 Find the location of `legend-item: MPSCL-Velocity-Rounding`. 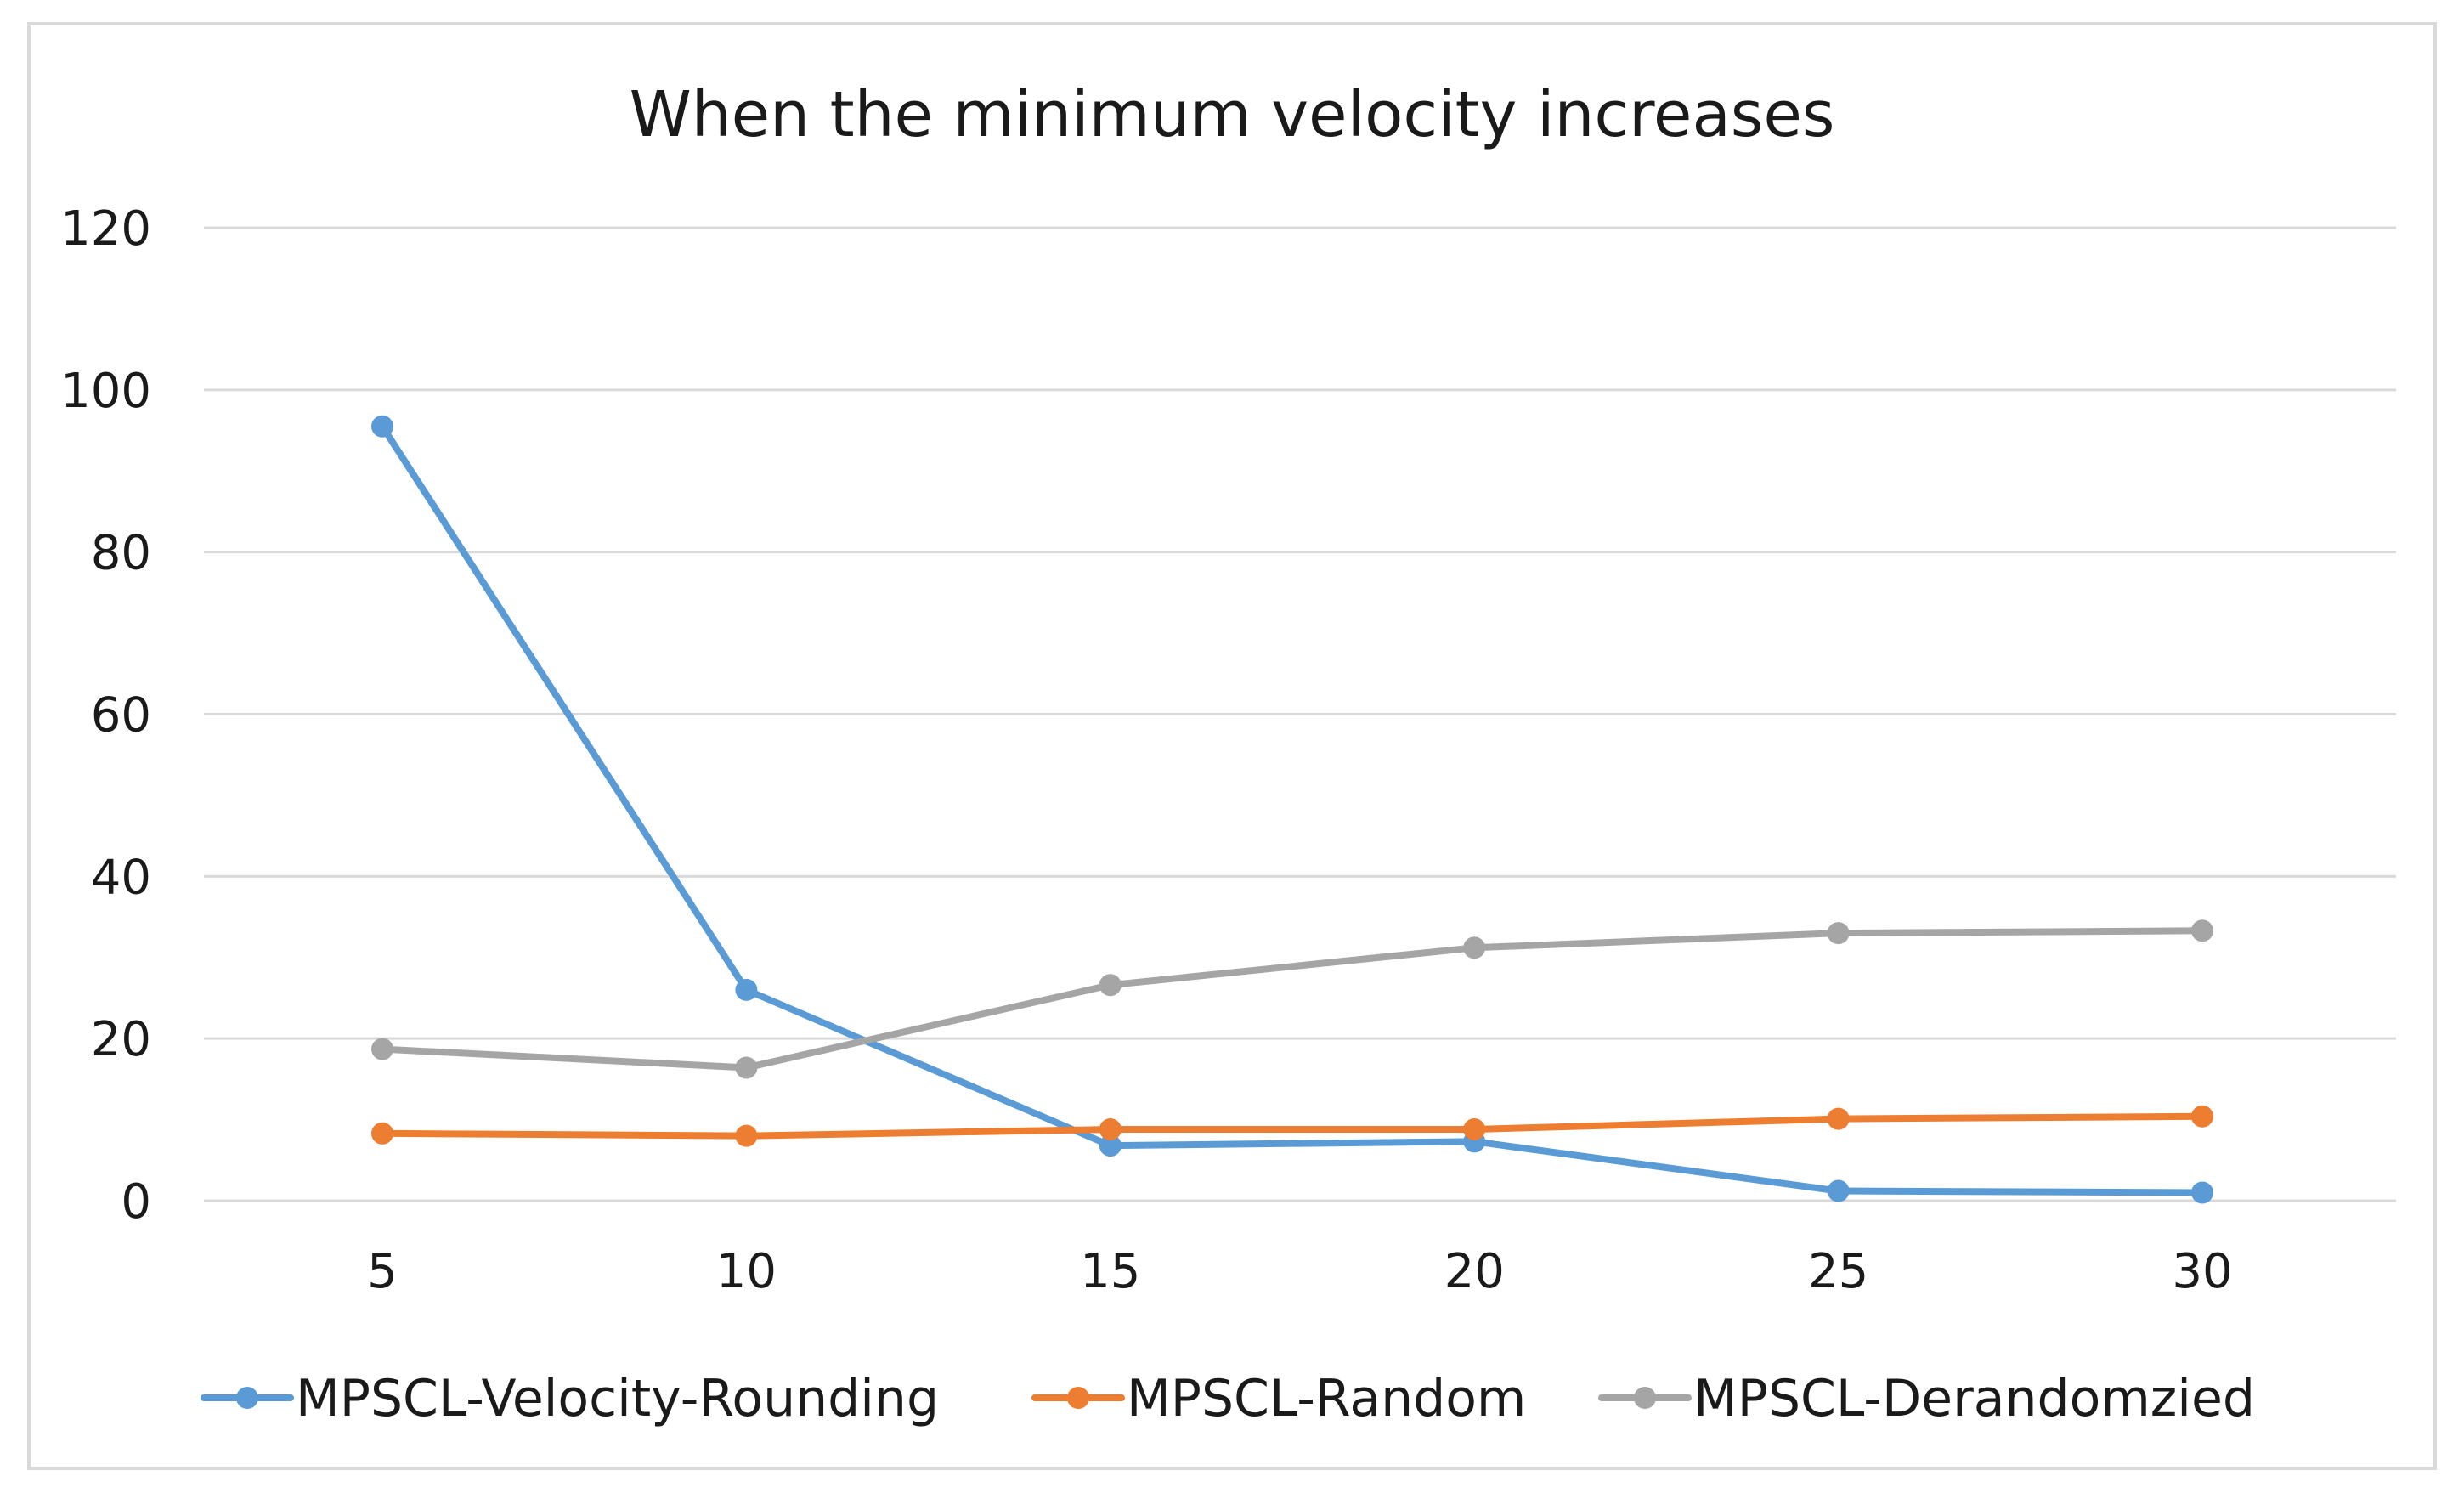

legend-item: MPSCL-Velocity-Rounding is located at coordinates (570, 1399).